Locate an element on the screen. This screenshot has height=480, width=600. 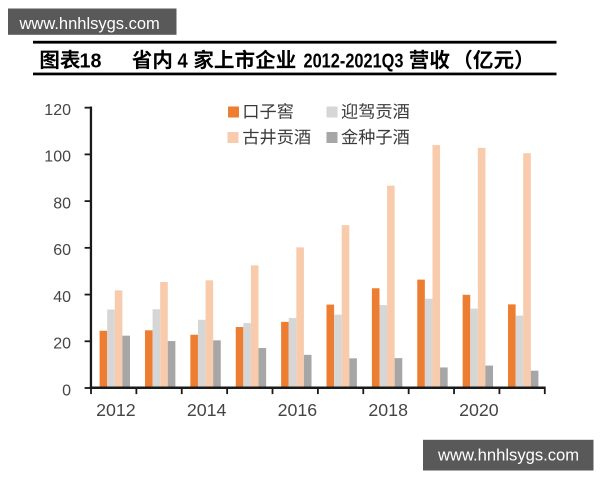
svg-text: 2012-2021Q3 is located at coordinates (354, 60).